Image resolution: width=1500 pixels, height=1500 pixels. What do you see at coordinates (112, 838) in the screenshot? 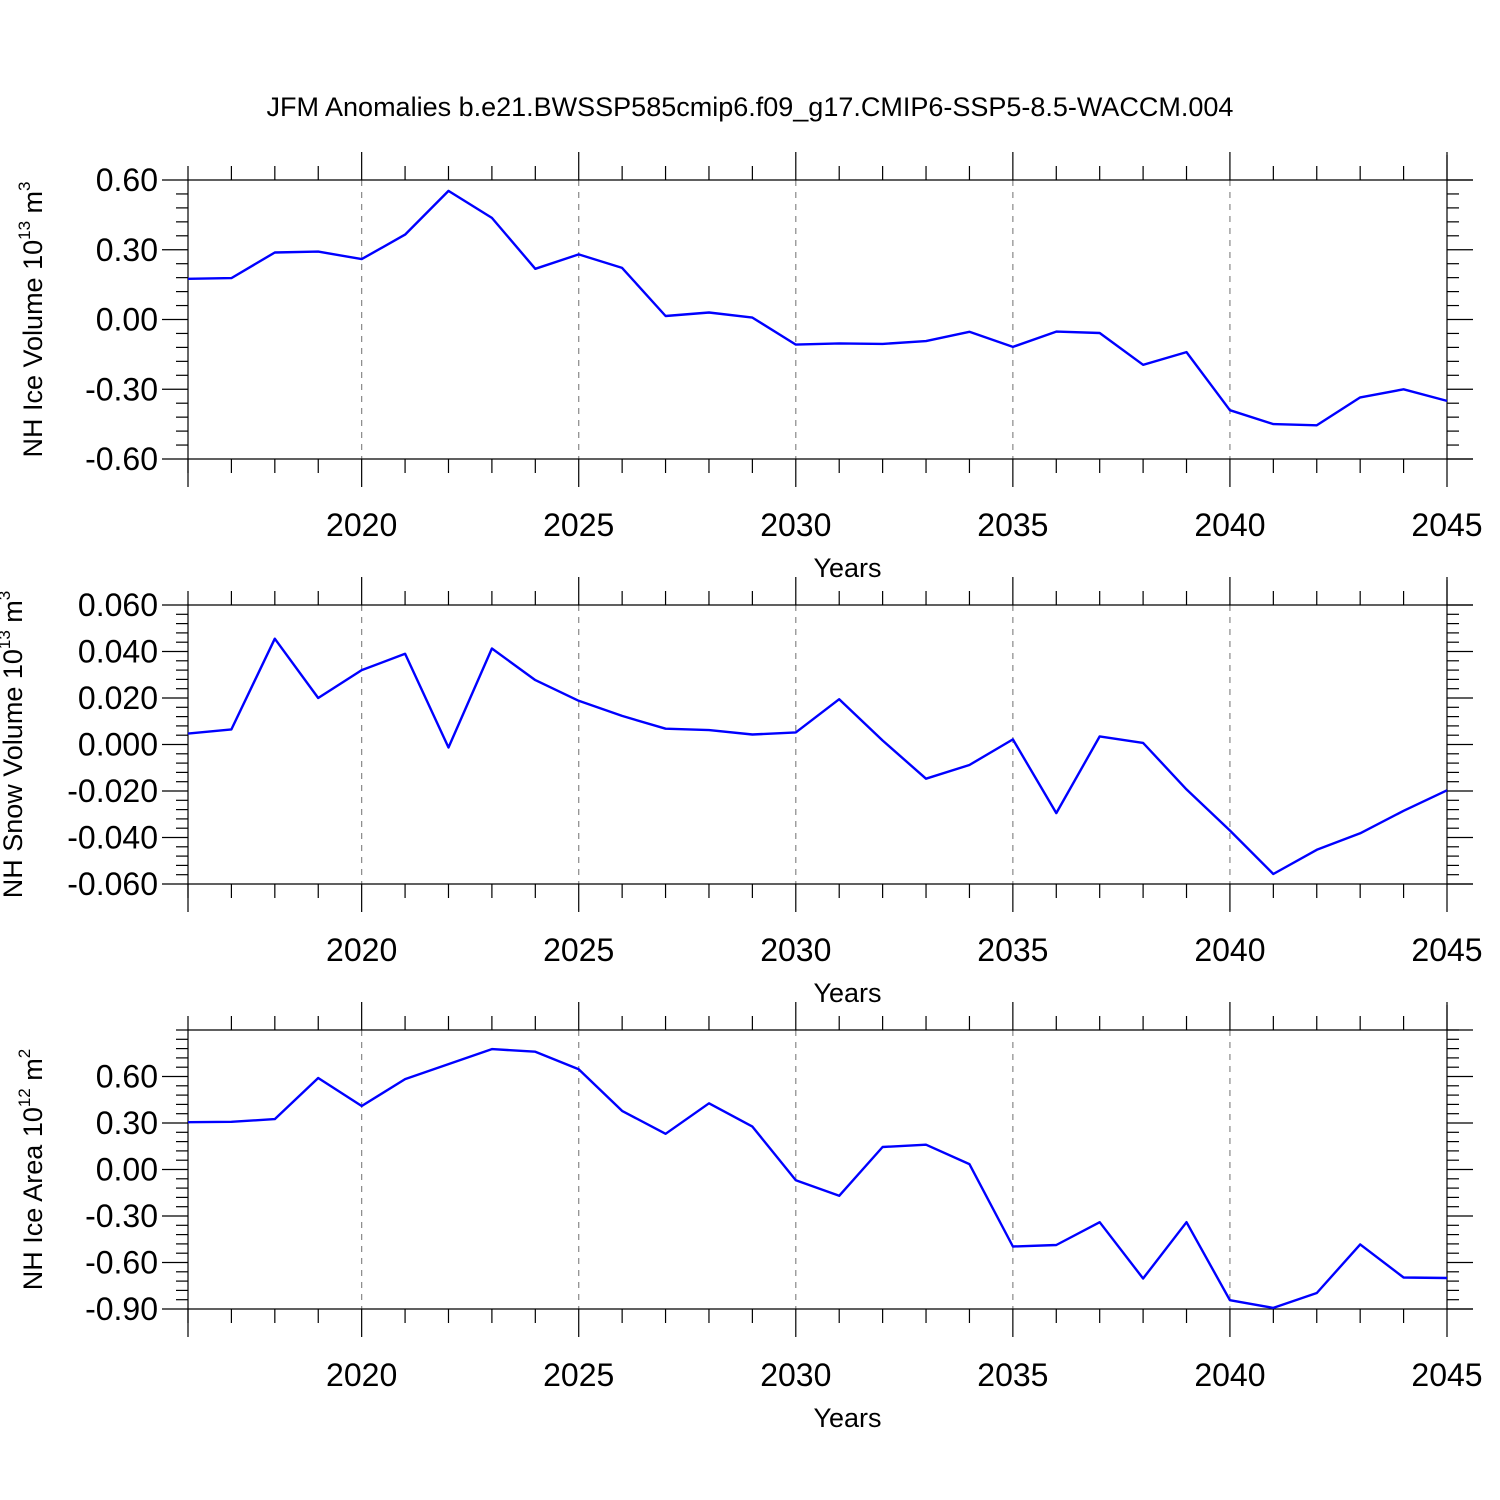
I see `y-tick-label: -0.040` at bounding box center [112, 838].